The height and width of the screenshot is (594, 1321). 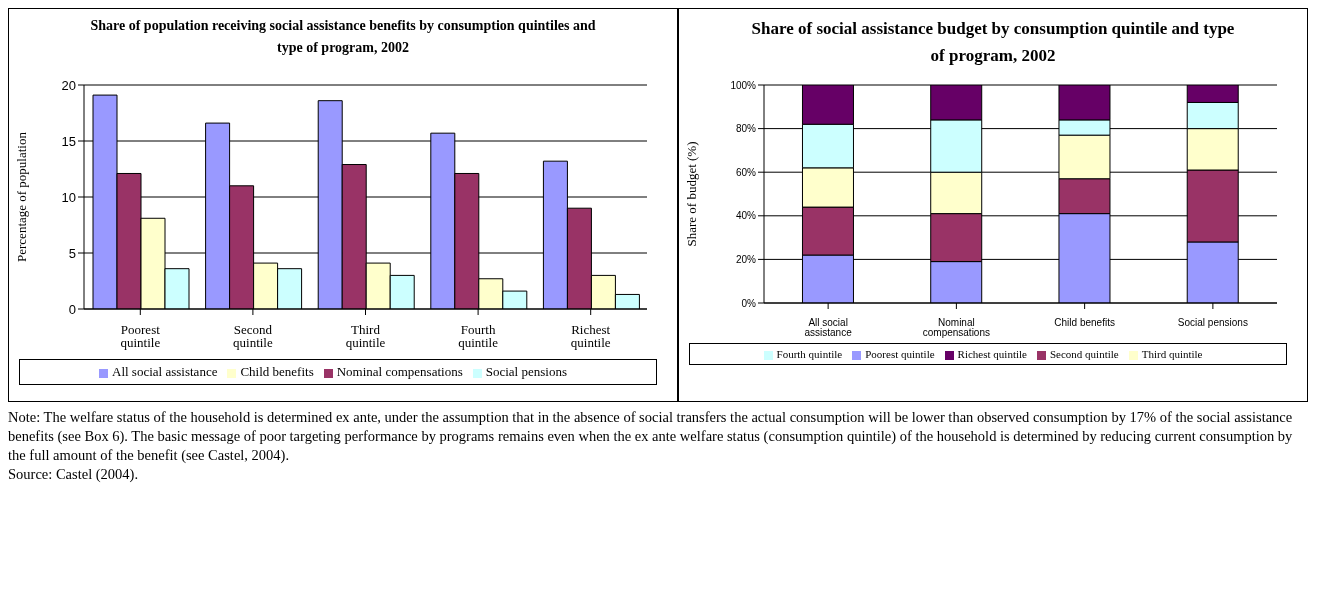 What do you see at coordinates (746, 216) in the screenshot?
I see `y-tick-label: 40%` at bounding box center [746, 216].